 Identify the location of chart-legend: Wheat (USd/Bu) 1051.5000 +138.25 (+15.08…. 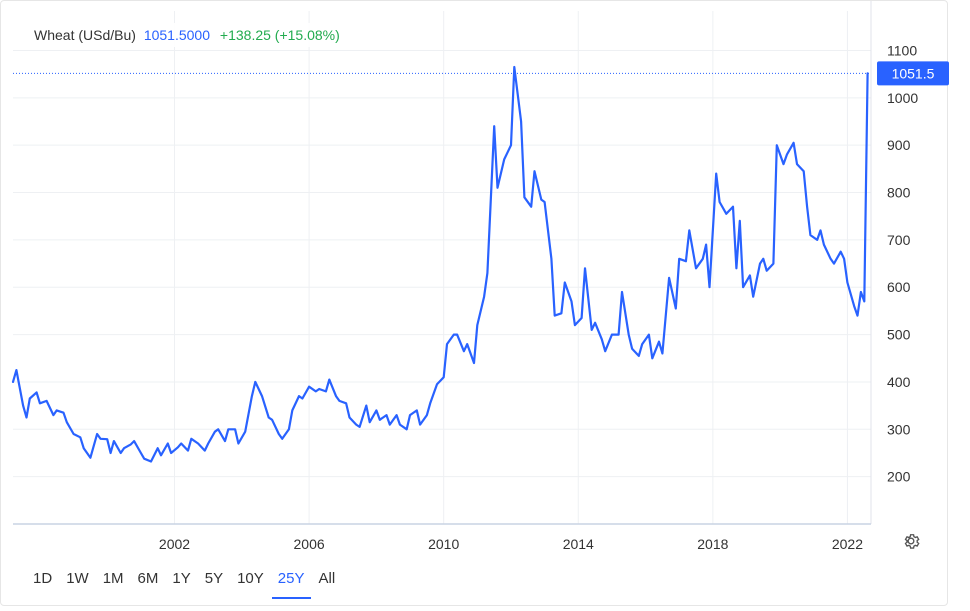
(187, 35).